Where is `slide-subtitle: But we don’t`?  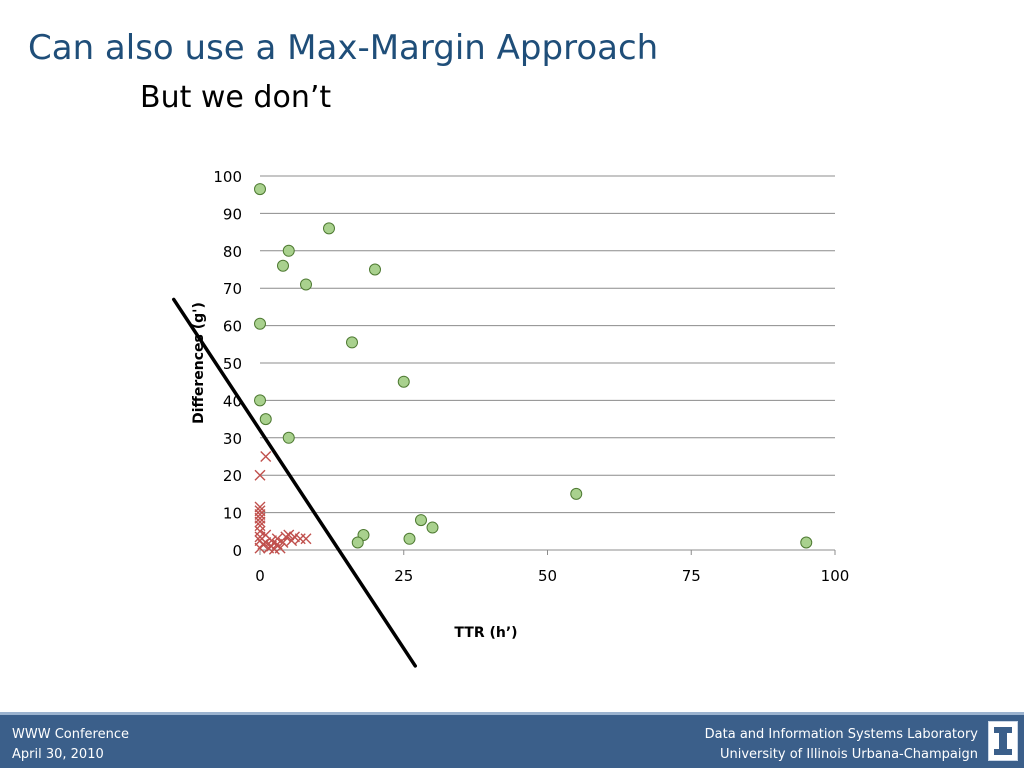
slide-subtitle: But we don’t is located at coordinates (236, 97).